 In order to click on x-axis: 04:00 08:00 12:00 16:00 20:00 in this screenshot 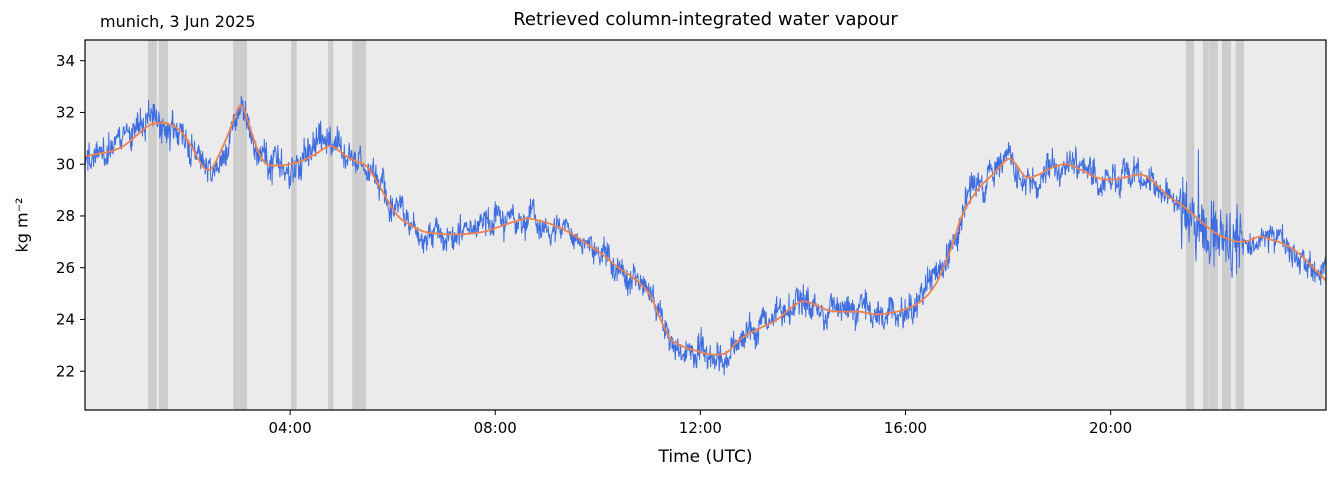, I will do `click(700, 423)`.